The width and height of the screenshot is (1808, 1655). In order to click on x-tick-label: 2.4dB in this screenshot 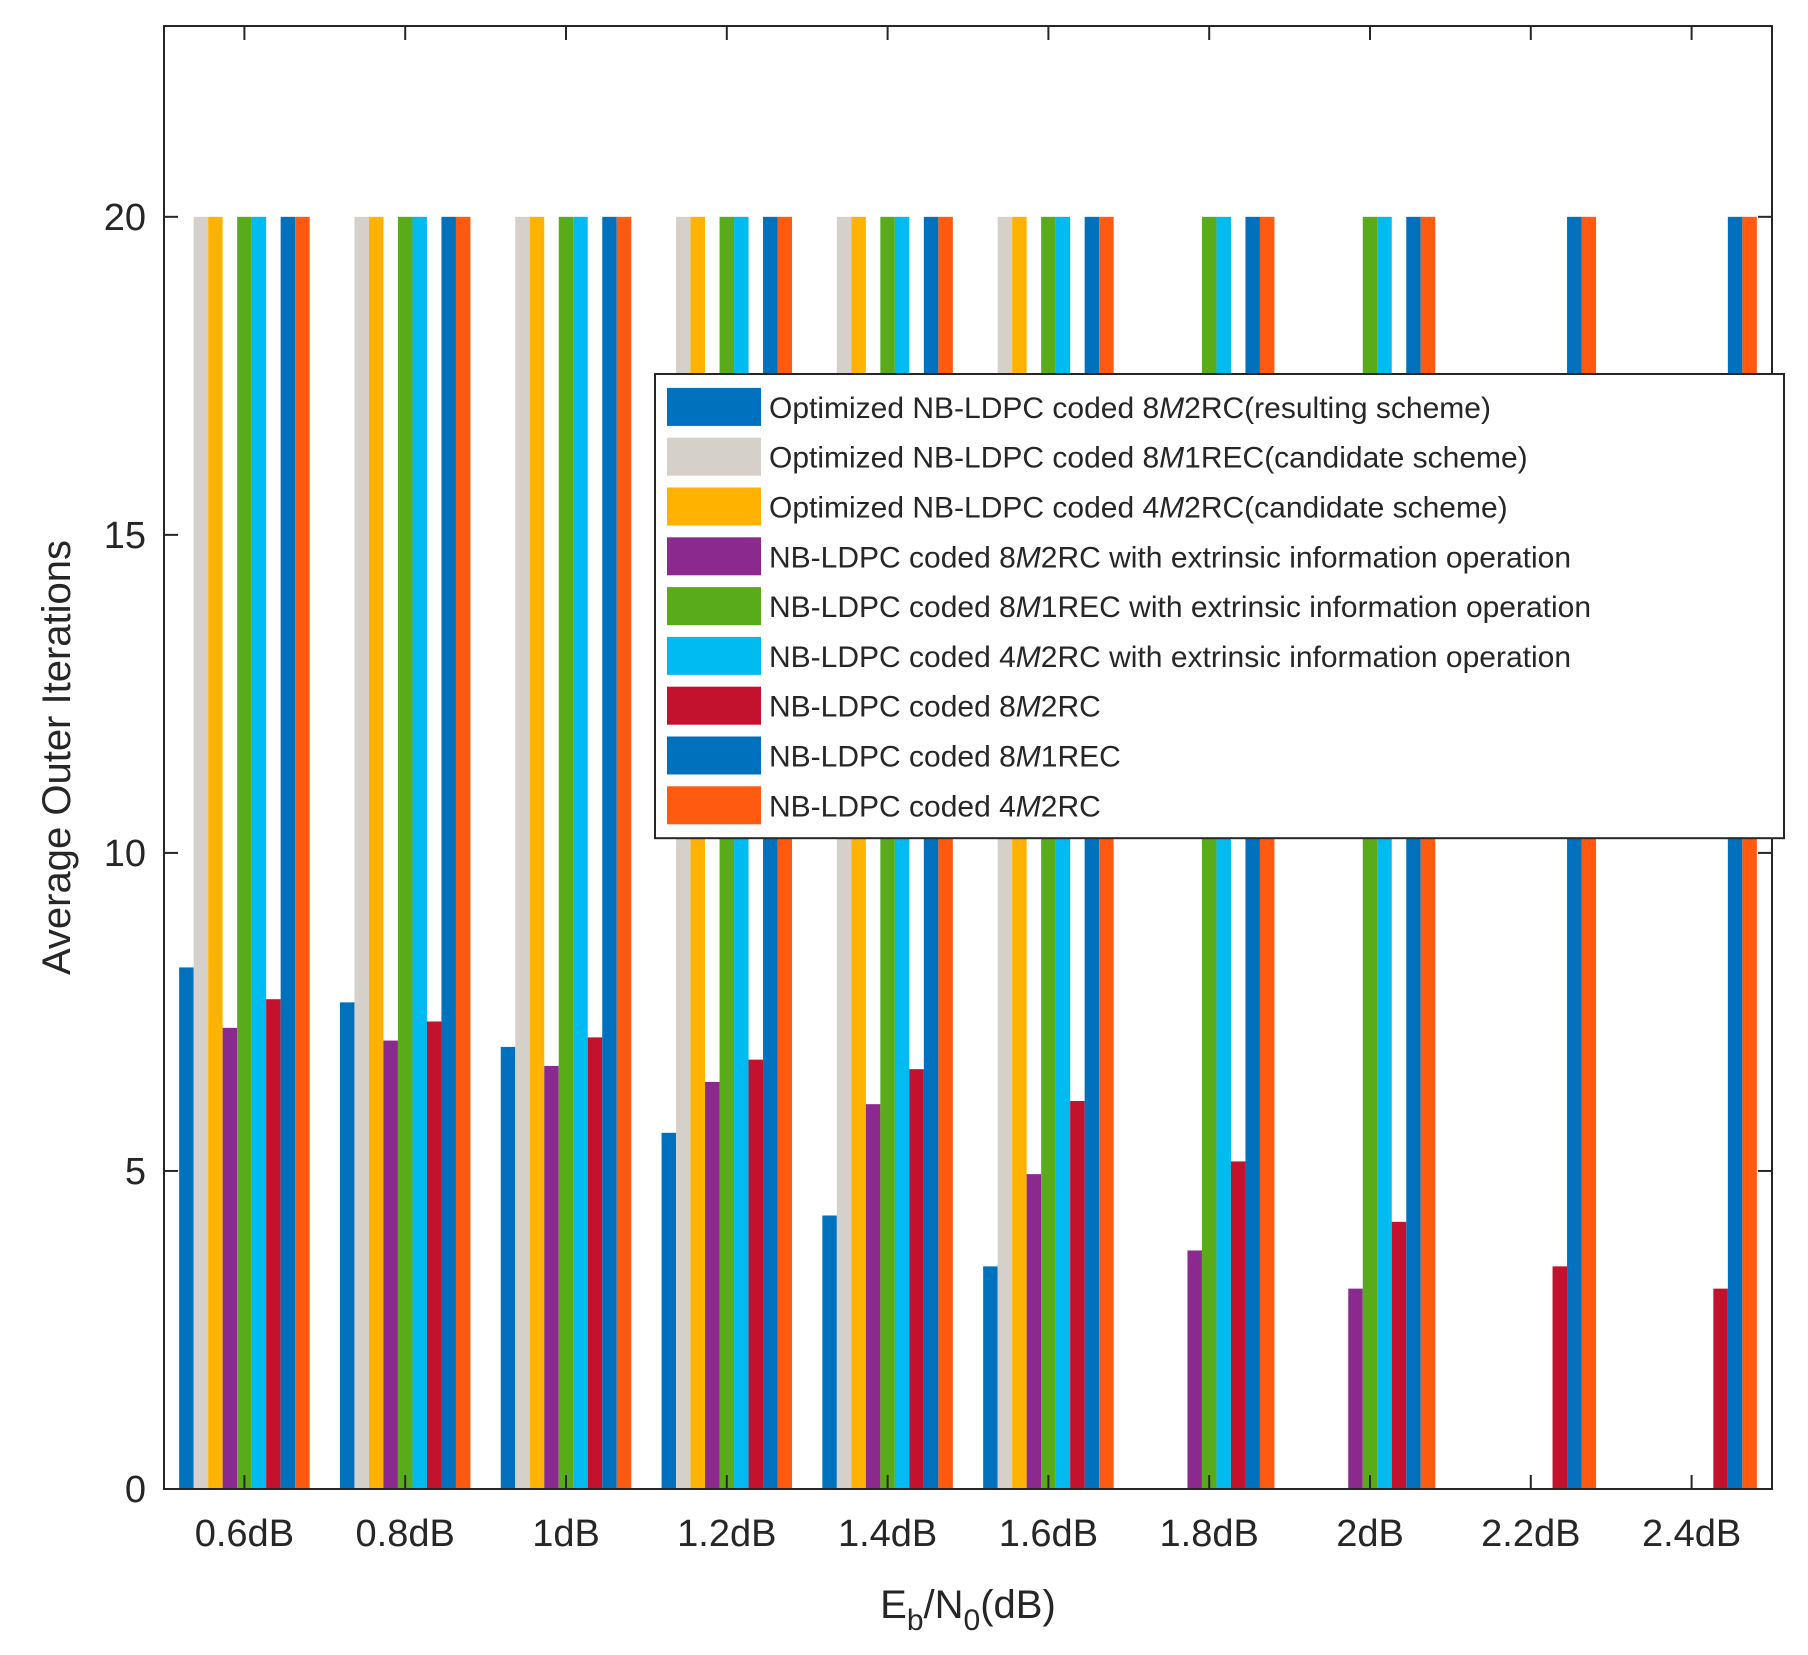, I will do `click(1691, 1534)`.